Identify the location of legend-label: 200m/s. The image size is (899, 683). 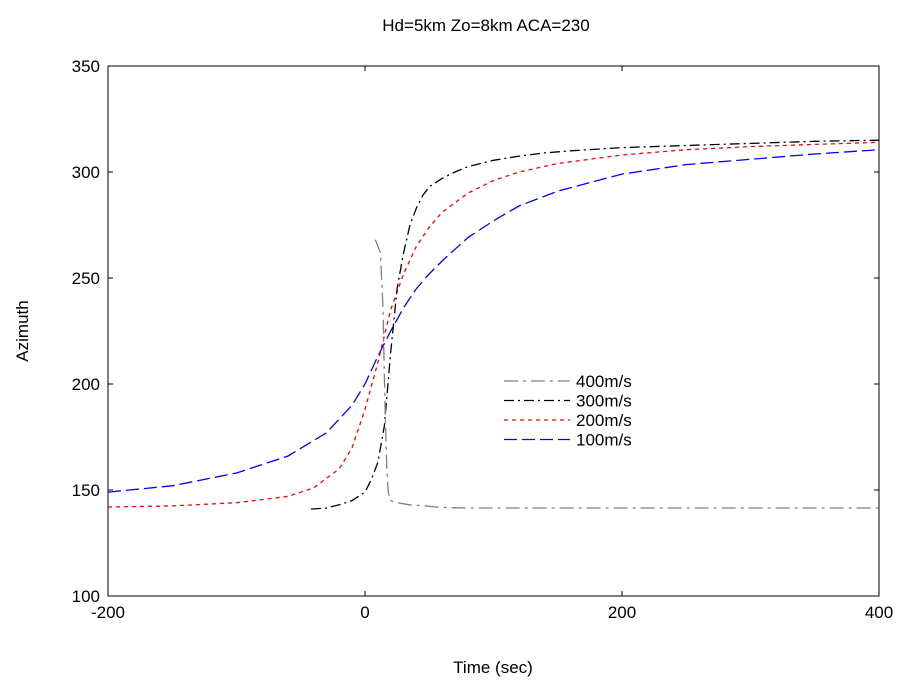
(604, 420).